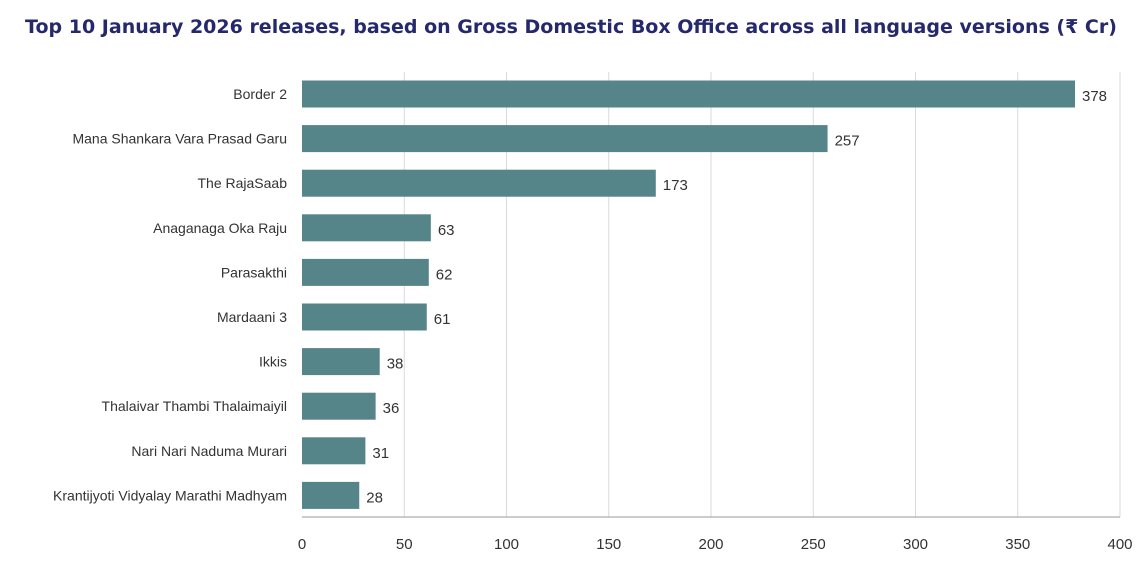 The height and width of the screenshot is (578, 1142). I want to click on x-tick-label: 300, so click(915, 544).